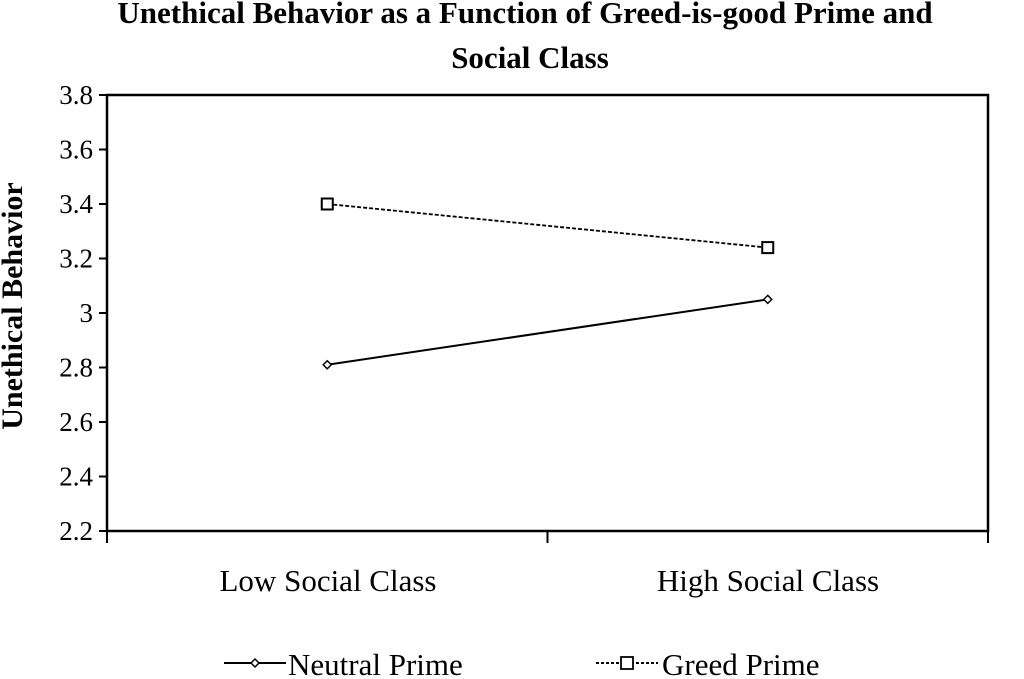  I want to click on y-tick-label: 2.6, so click(76, 422).